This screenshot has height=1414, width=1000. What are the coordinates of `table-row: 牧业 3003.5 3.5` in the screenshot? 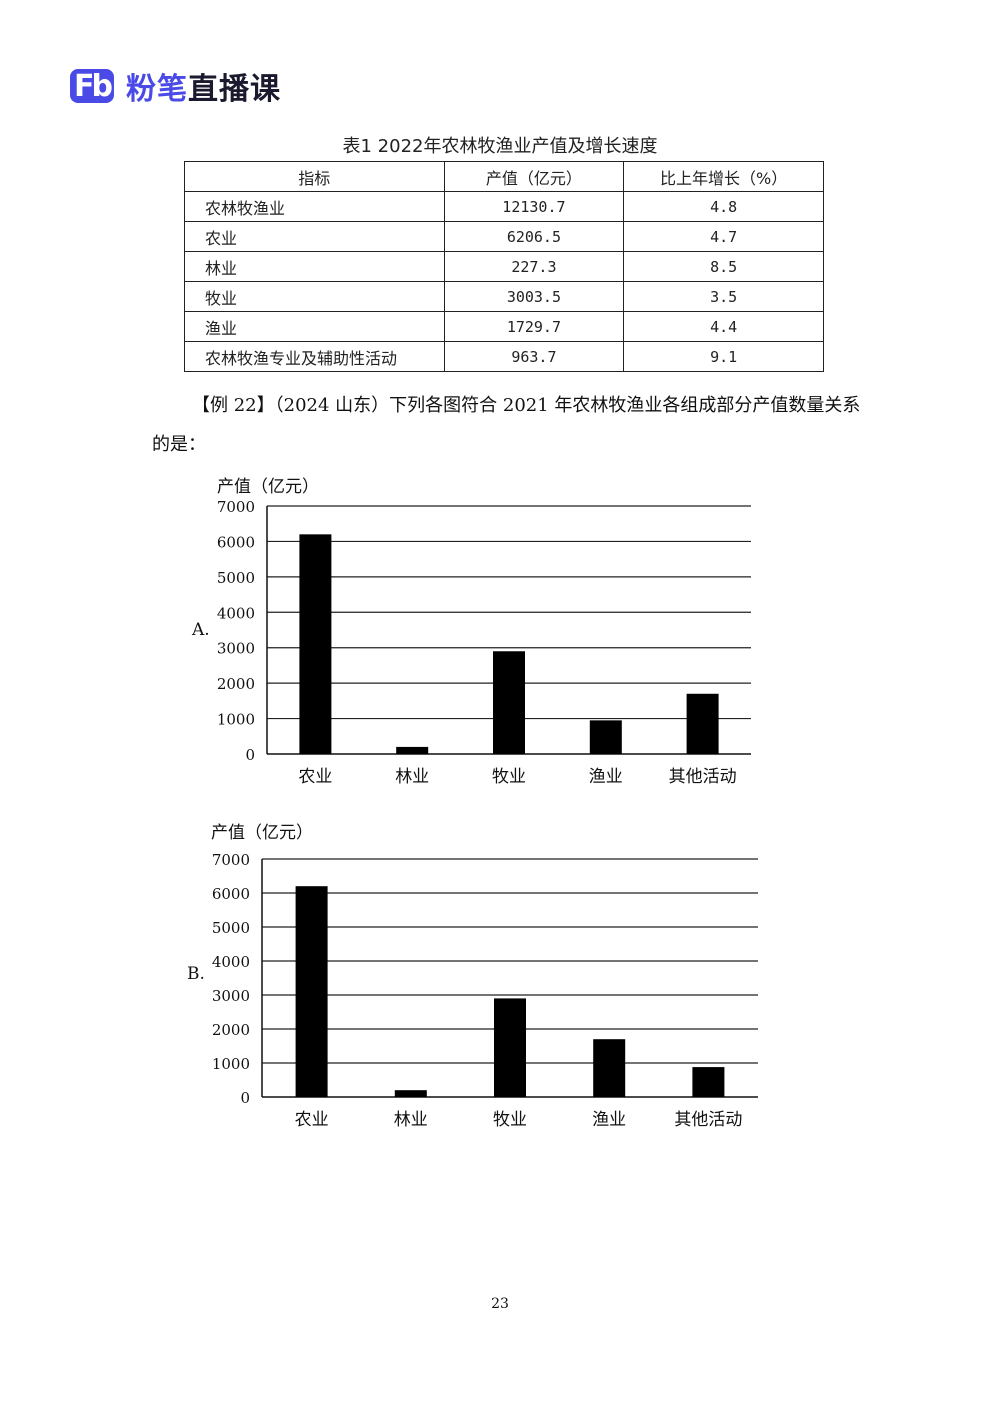 It's located at (504, 296).